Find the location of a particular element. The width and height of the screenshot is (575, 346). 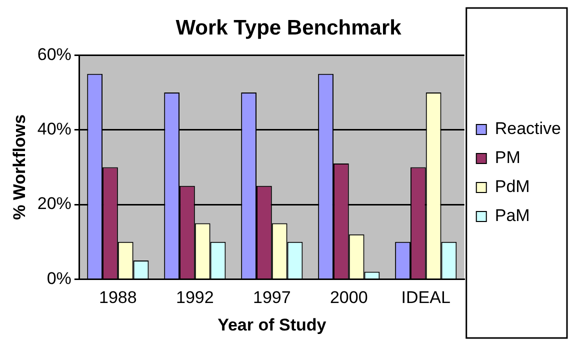

x-tick-label: IDEAL is located at coordinates (425, 298).